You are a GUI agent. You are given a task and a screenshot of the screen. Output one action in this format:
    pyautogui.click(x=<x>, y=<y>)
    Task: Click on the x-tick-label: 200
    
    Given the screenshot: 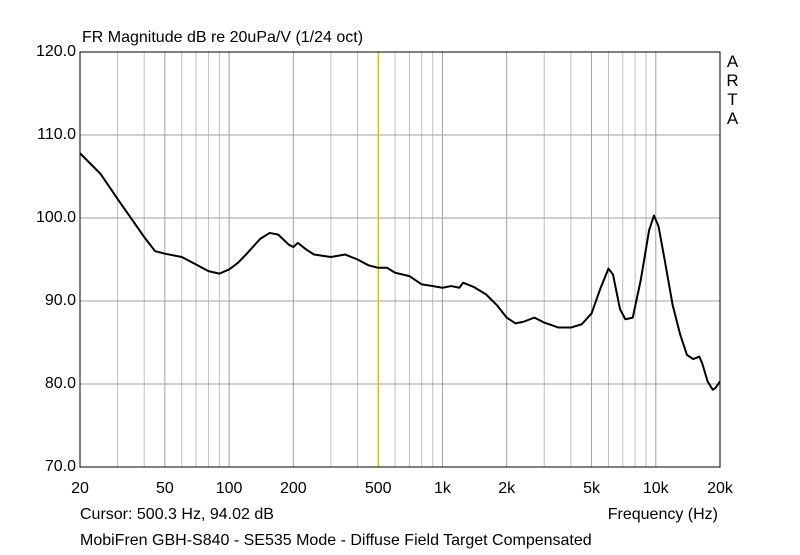 What is the action you would take?
    pyautogui.click(x=293, y=488)
    